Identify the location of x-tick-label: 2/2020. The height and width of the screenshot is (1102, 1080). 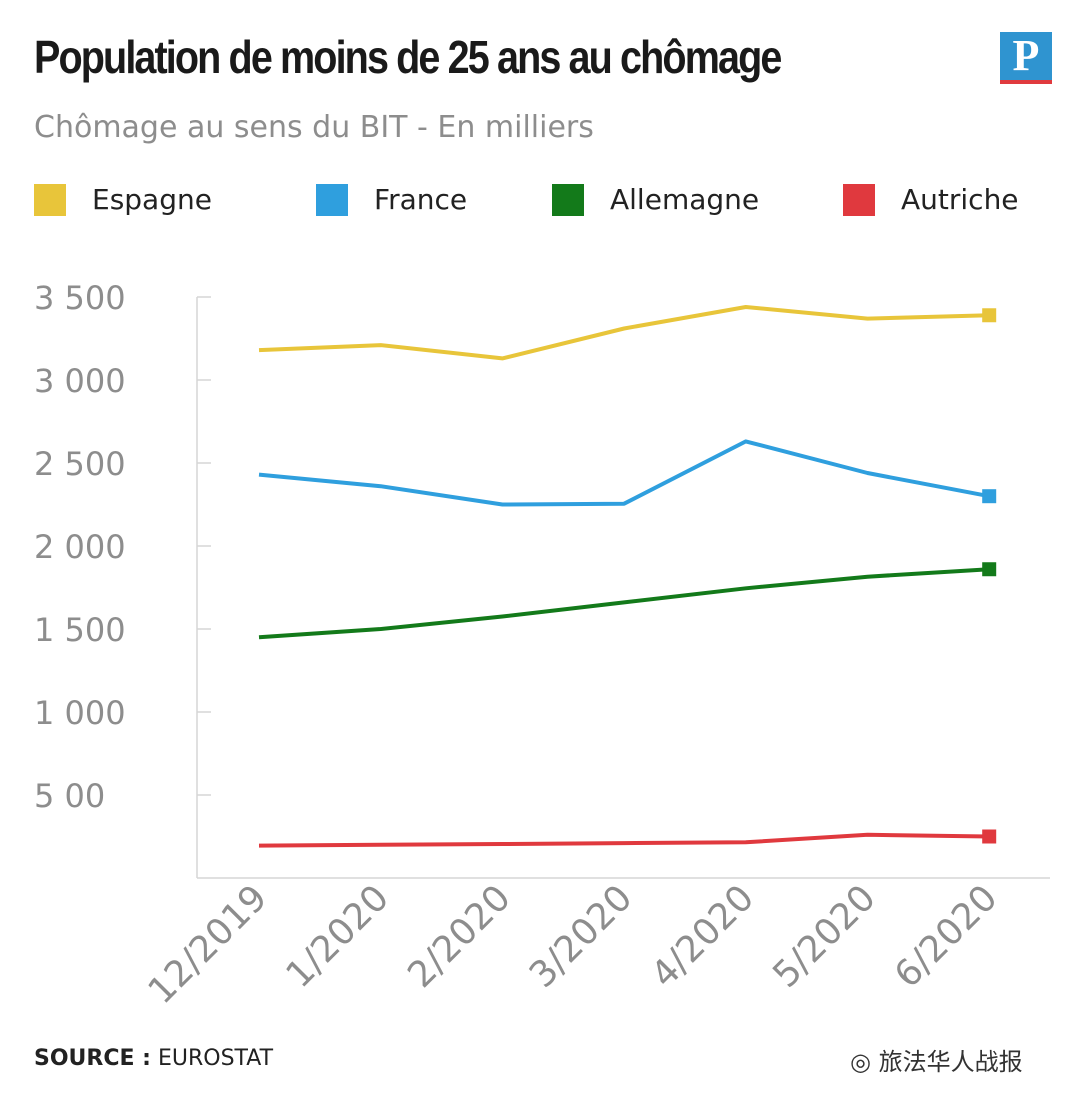
(459, 936).